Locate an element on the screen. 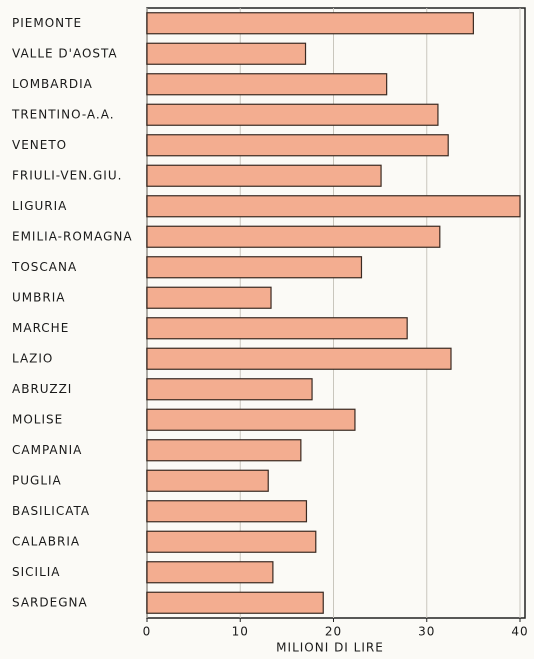 The width and height of the screenshot is (534, 659). y-tick-label: EMILIA-ROMAGNA is located at coordinates (72, 236).